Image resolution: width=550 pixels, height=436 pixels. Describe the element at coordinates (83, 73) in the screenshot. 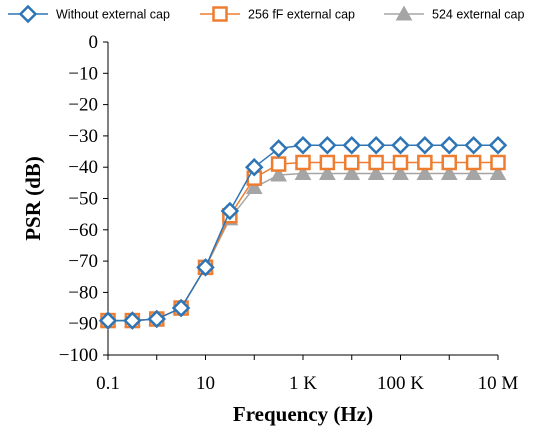

I see `y-tick-label: −10` at that location.